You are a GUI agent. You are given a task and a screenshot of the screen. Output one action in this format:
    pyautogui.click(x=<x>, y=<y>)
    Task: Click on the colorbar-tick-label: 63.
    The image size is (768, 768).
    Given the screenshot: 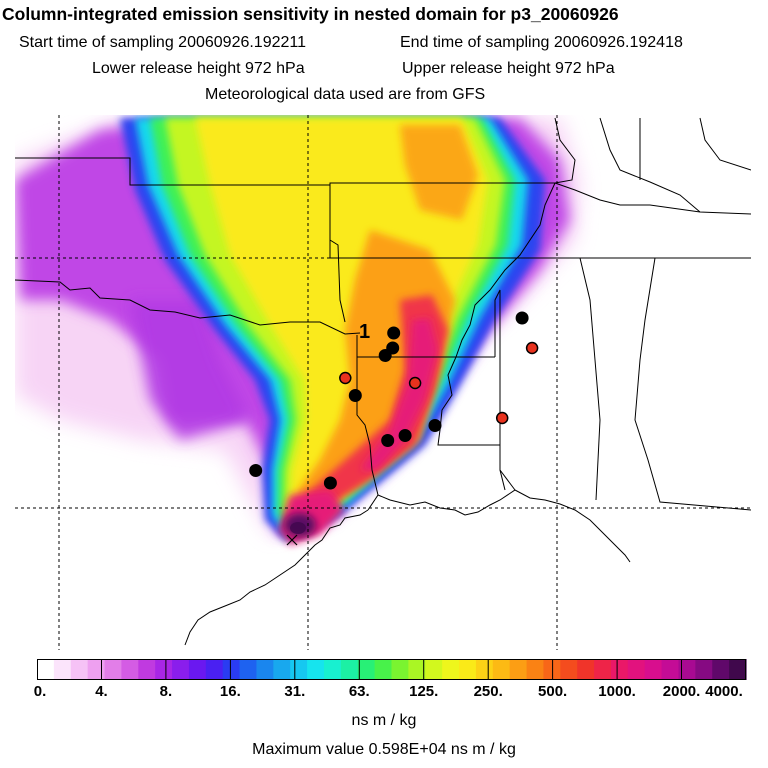 What is the action you would take?
    pyautogui.click(x=359, y=691)
    